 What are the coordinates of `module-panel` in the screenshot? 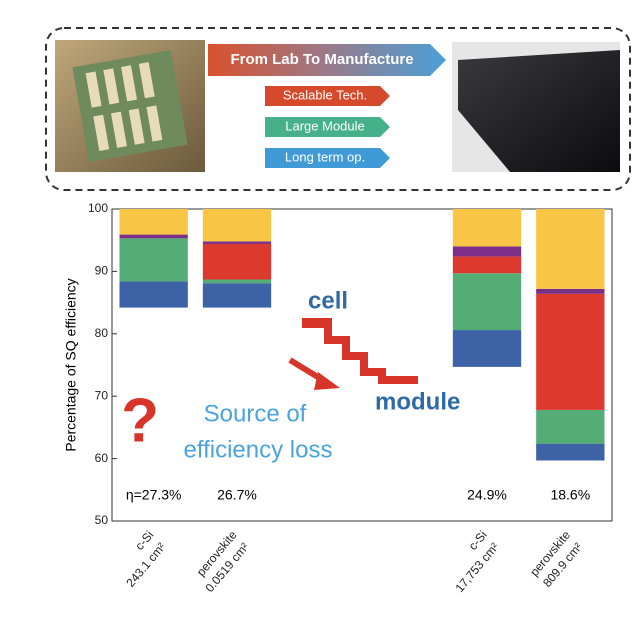 It's located at (539, 111).